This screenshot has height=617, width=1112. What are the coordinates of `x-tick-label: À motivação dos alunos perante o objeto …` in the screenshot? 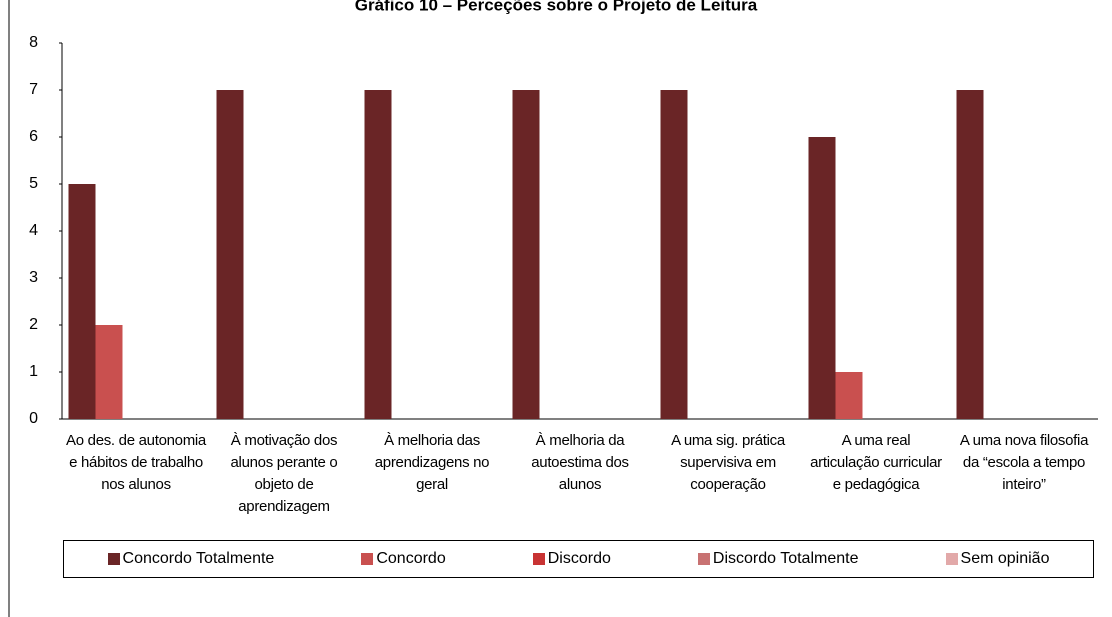 It's located at (284, 473).